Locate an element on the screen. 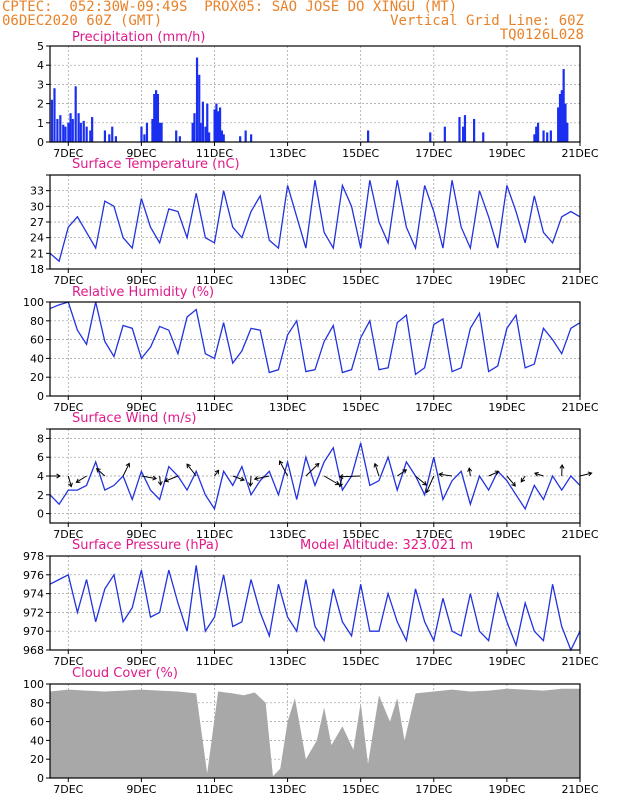 The width and height of the screenshot is (618, 800). model-altitude-note: Model Altitude: 323.021 m is located at coordinates (386, 545).